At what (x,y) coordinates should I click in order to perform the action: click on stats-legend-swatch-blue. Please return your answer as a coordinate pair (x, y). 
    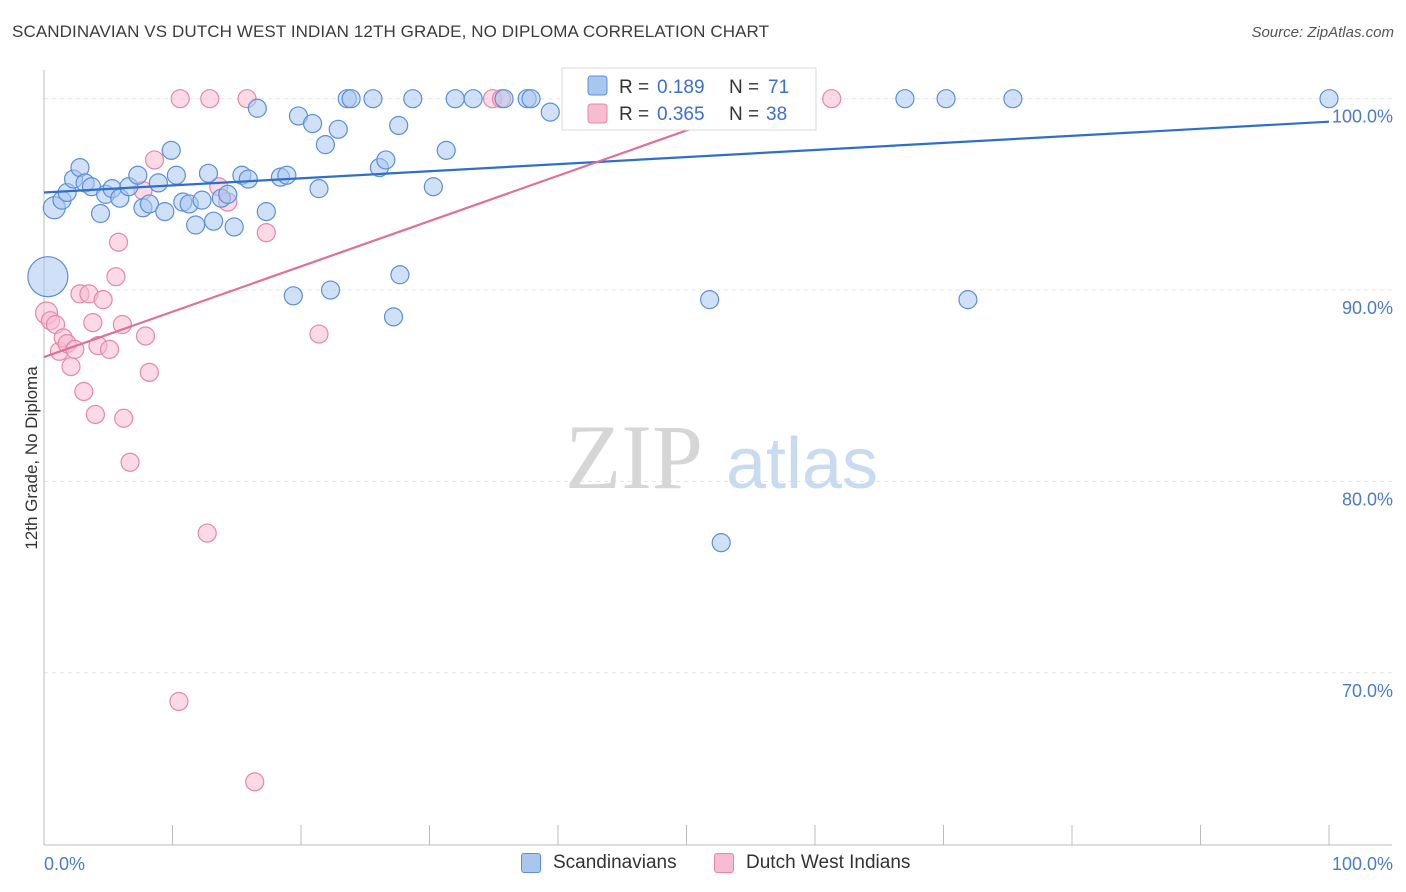
    Looking at the image, I should click on (597, 85).